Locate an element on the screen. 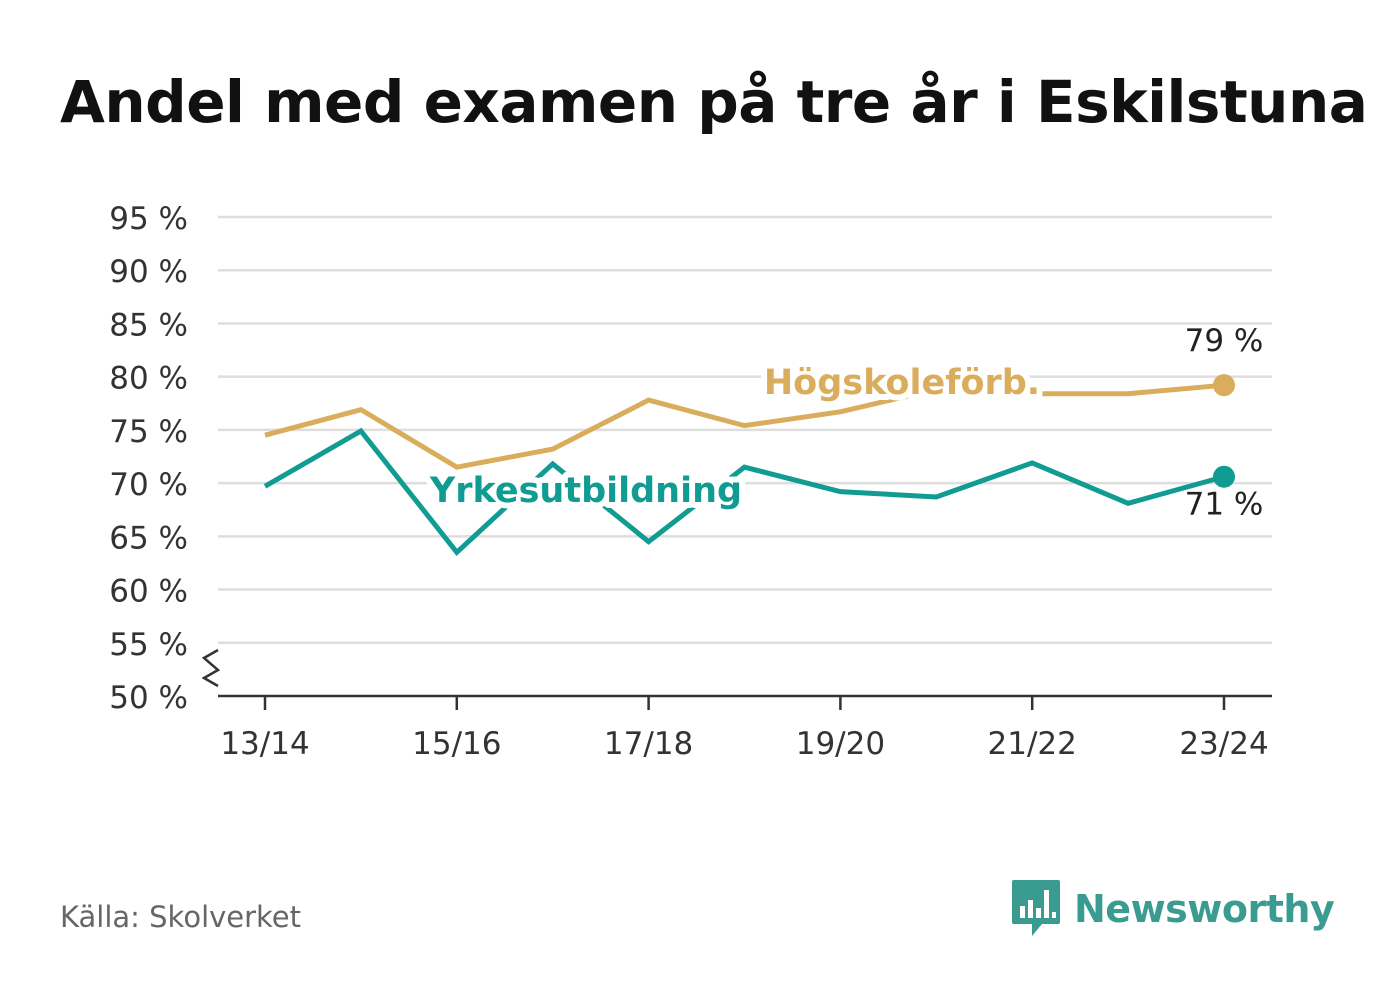 This screenshot has height=999, width=1382. bar-chart-speech-bubble-icon is located at coordinates (1036, 908).